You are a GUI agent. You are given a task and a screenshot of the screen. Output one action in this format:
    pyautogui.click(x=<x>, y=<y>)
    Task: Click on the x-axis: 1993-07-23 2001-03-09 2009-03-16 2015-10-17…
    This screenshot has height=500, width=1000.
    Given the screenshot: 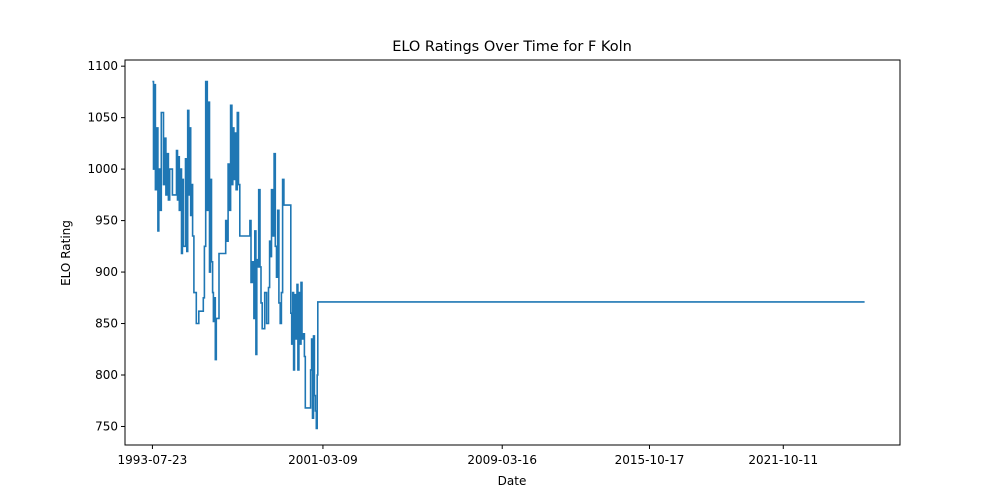 What is the action you would take?
    pyautogui.click(x=468, y=456)
    